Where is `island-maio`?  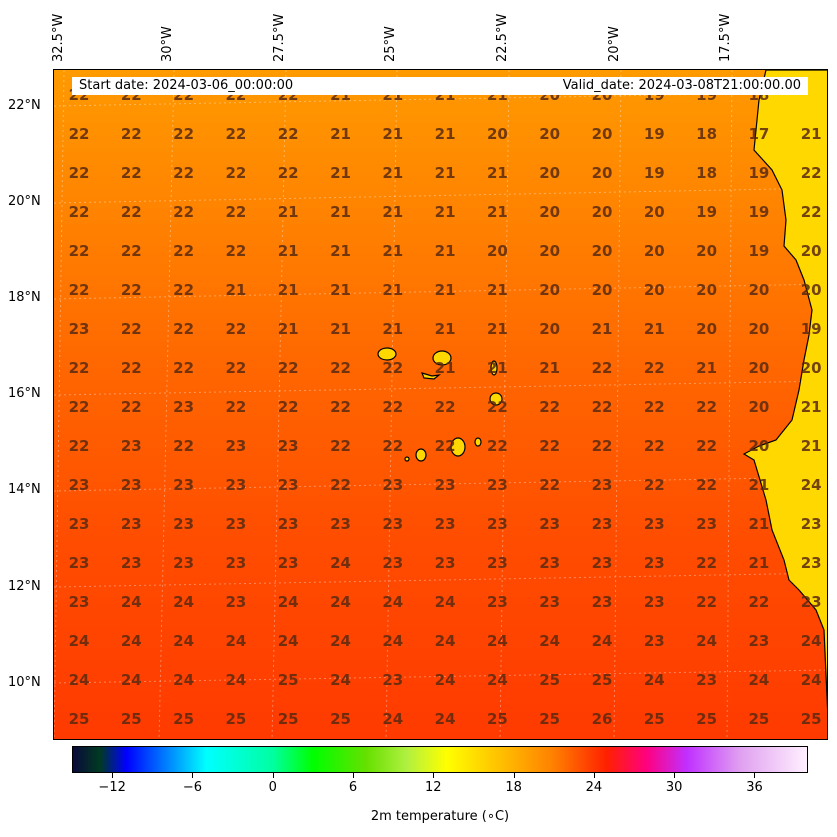
island-maio is located at coordinates (478, 442).